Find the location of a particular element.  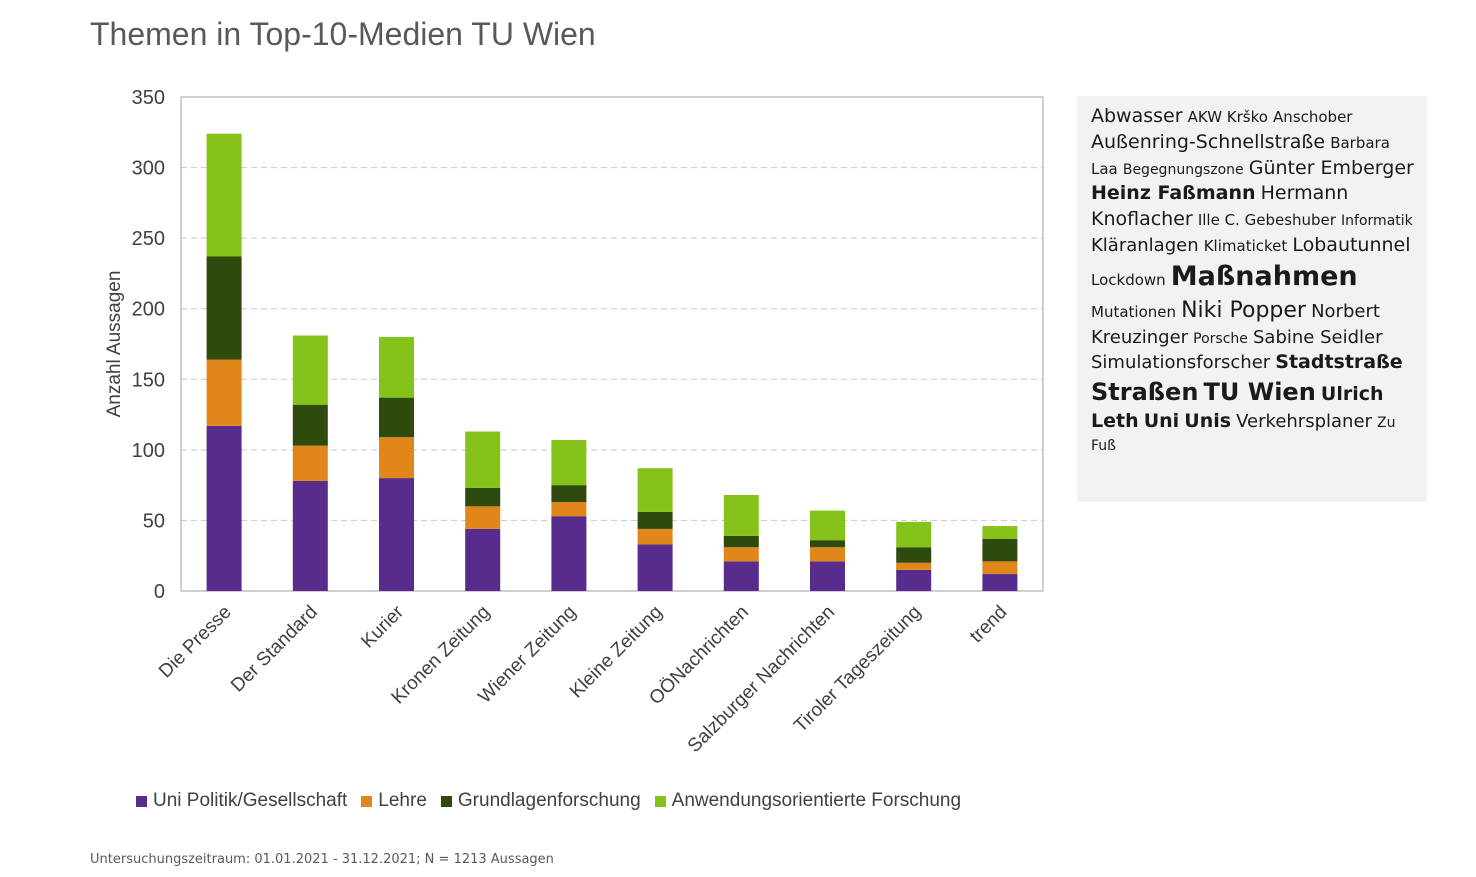

word-cloud-term: Kläranlagen is located at coordinates (1145, 246).